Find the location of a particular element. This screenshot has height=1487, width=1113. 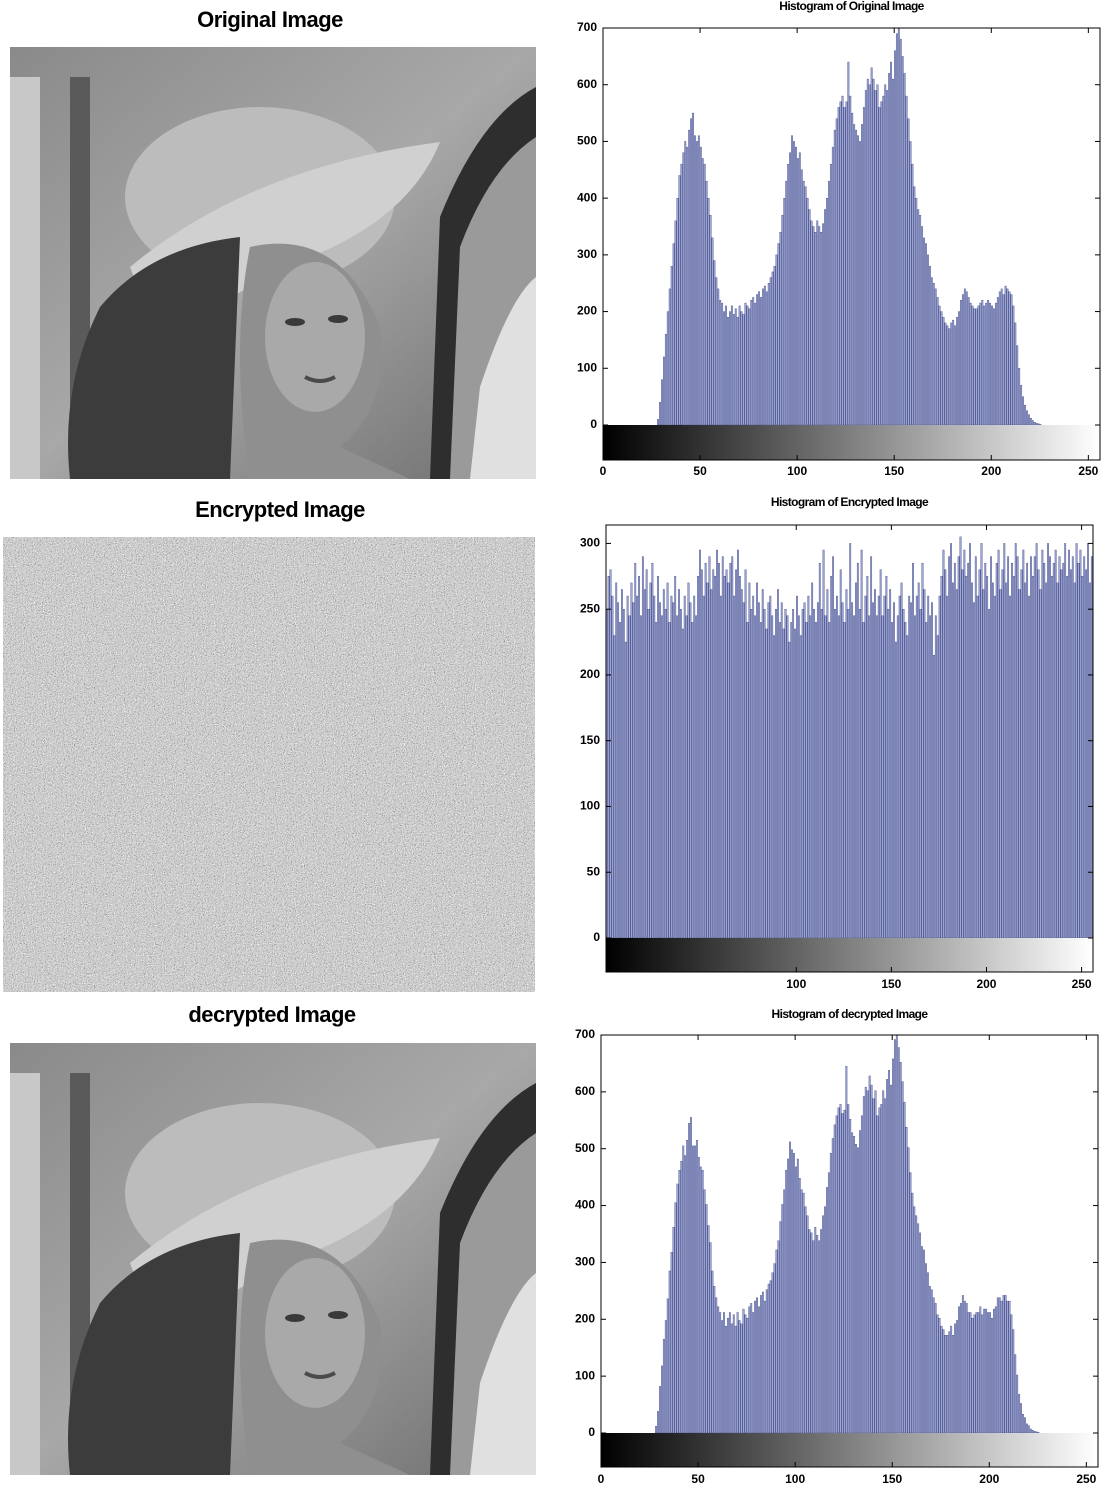

original-image is located at coordinates (273, 263).